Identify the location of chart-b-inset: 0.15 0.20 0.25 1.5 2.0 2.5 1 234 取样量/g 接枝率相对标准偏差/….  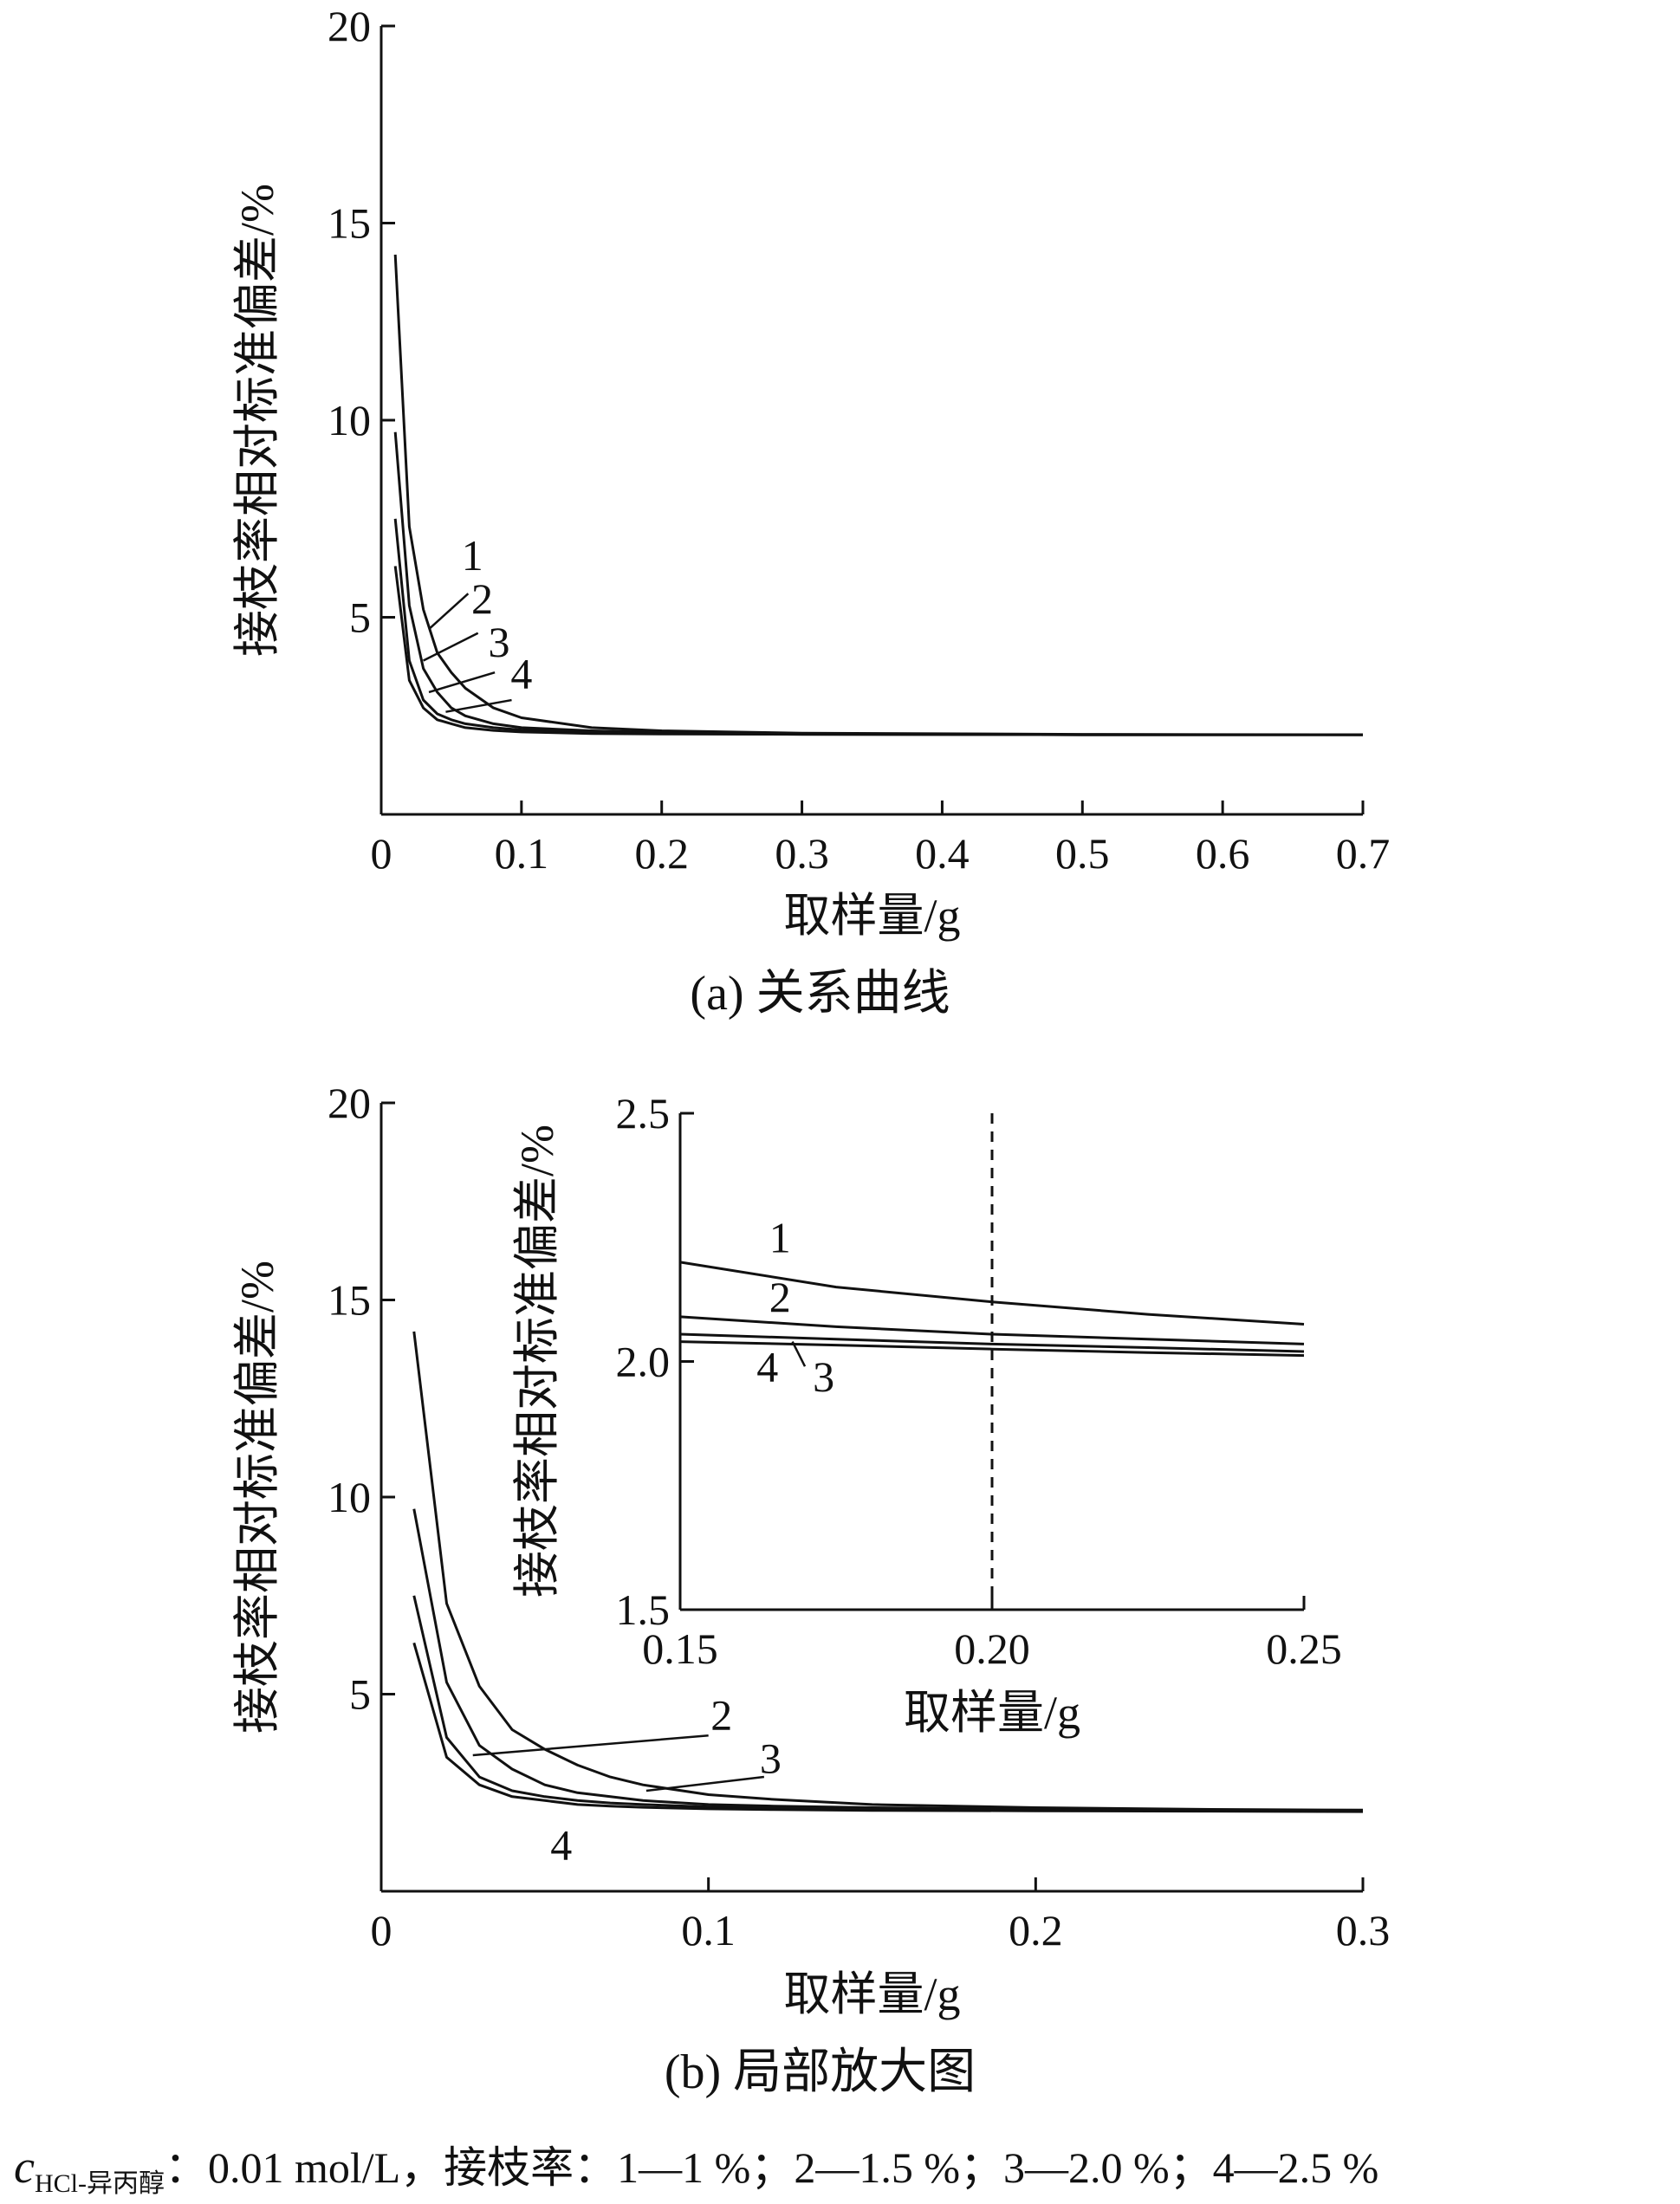
(933, 1414).